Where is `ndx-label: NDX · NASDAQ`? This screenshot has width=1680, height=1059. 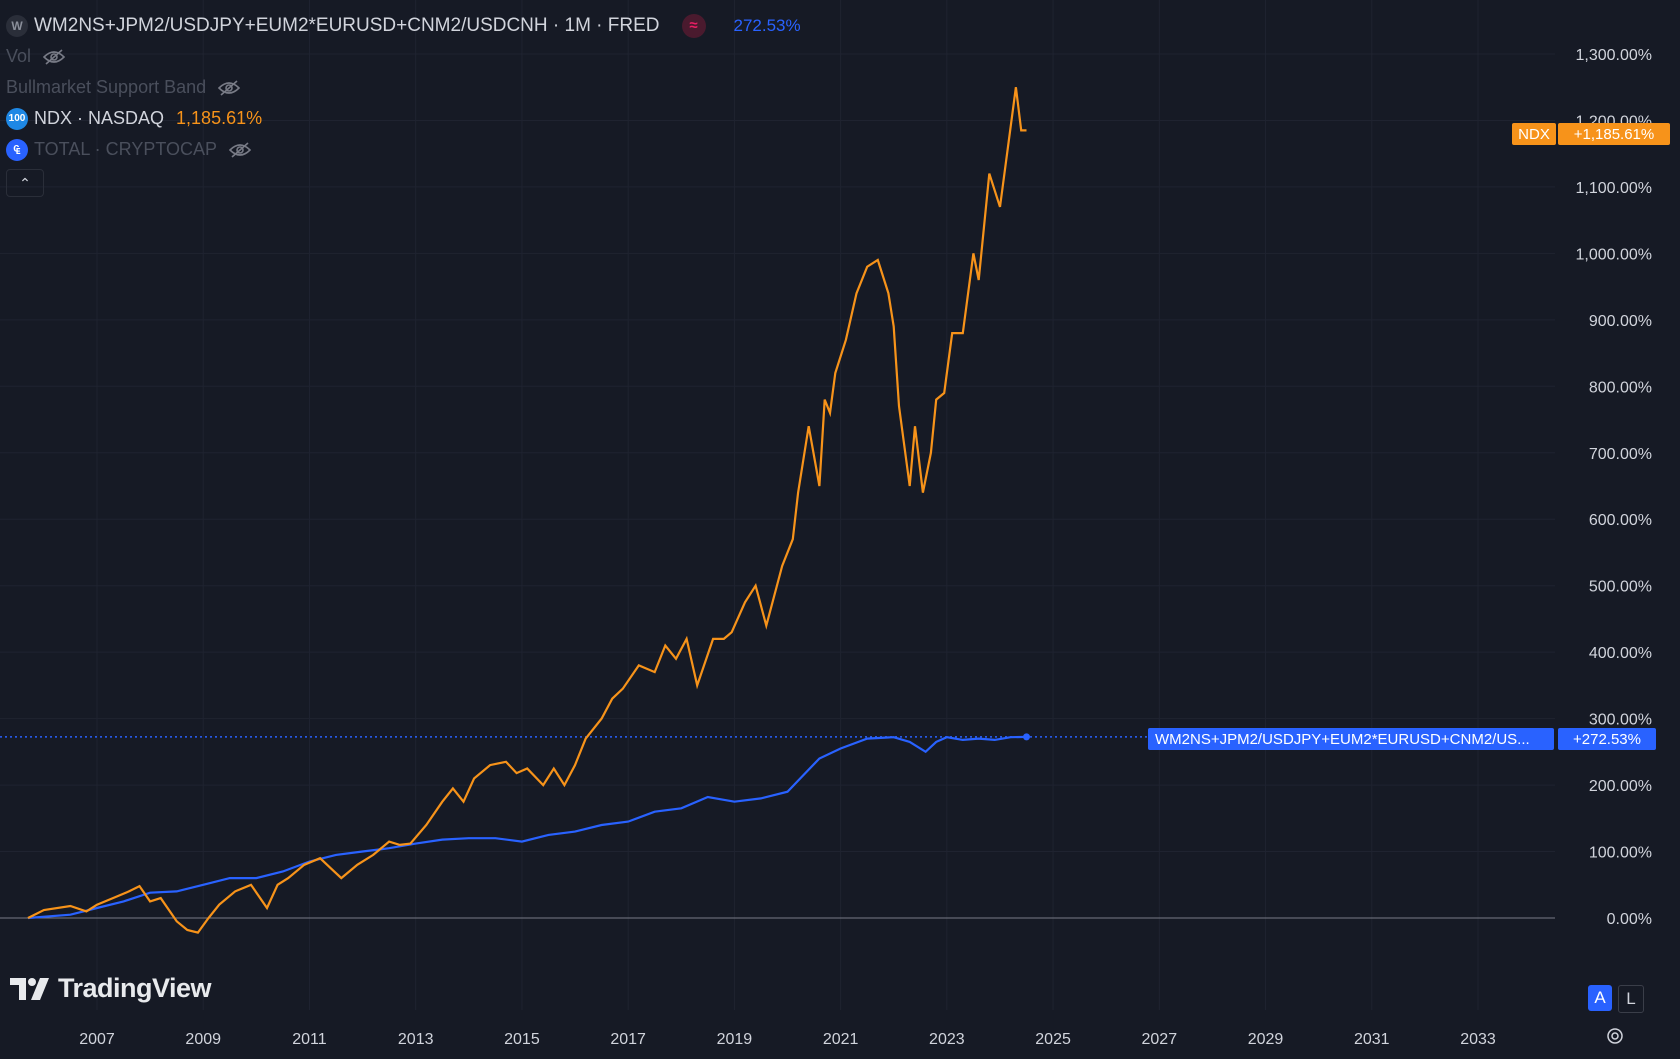 ndx-label: NDX · NASDAQ is located at coordinates (99, 118).